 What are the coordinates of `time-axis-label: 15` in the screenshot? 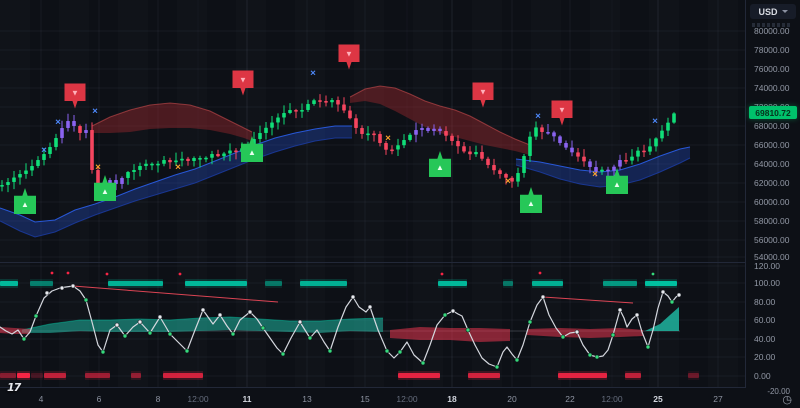 It's located at (365, 399).